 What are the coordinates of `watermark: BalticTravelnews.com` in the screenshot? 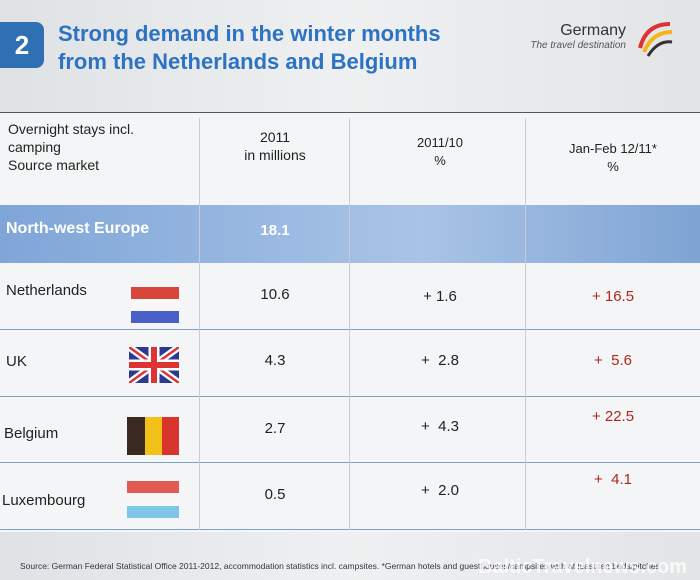 It's located at (582, 567).